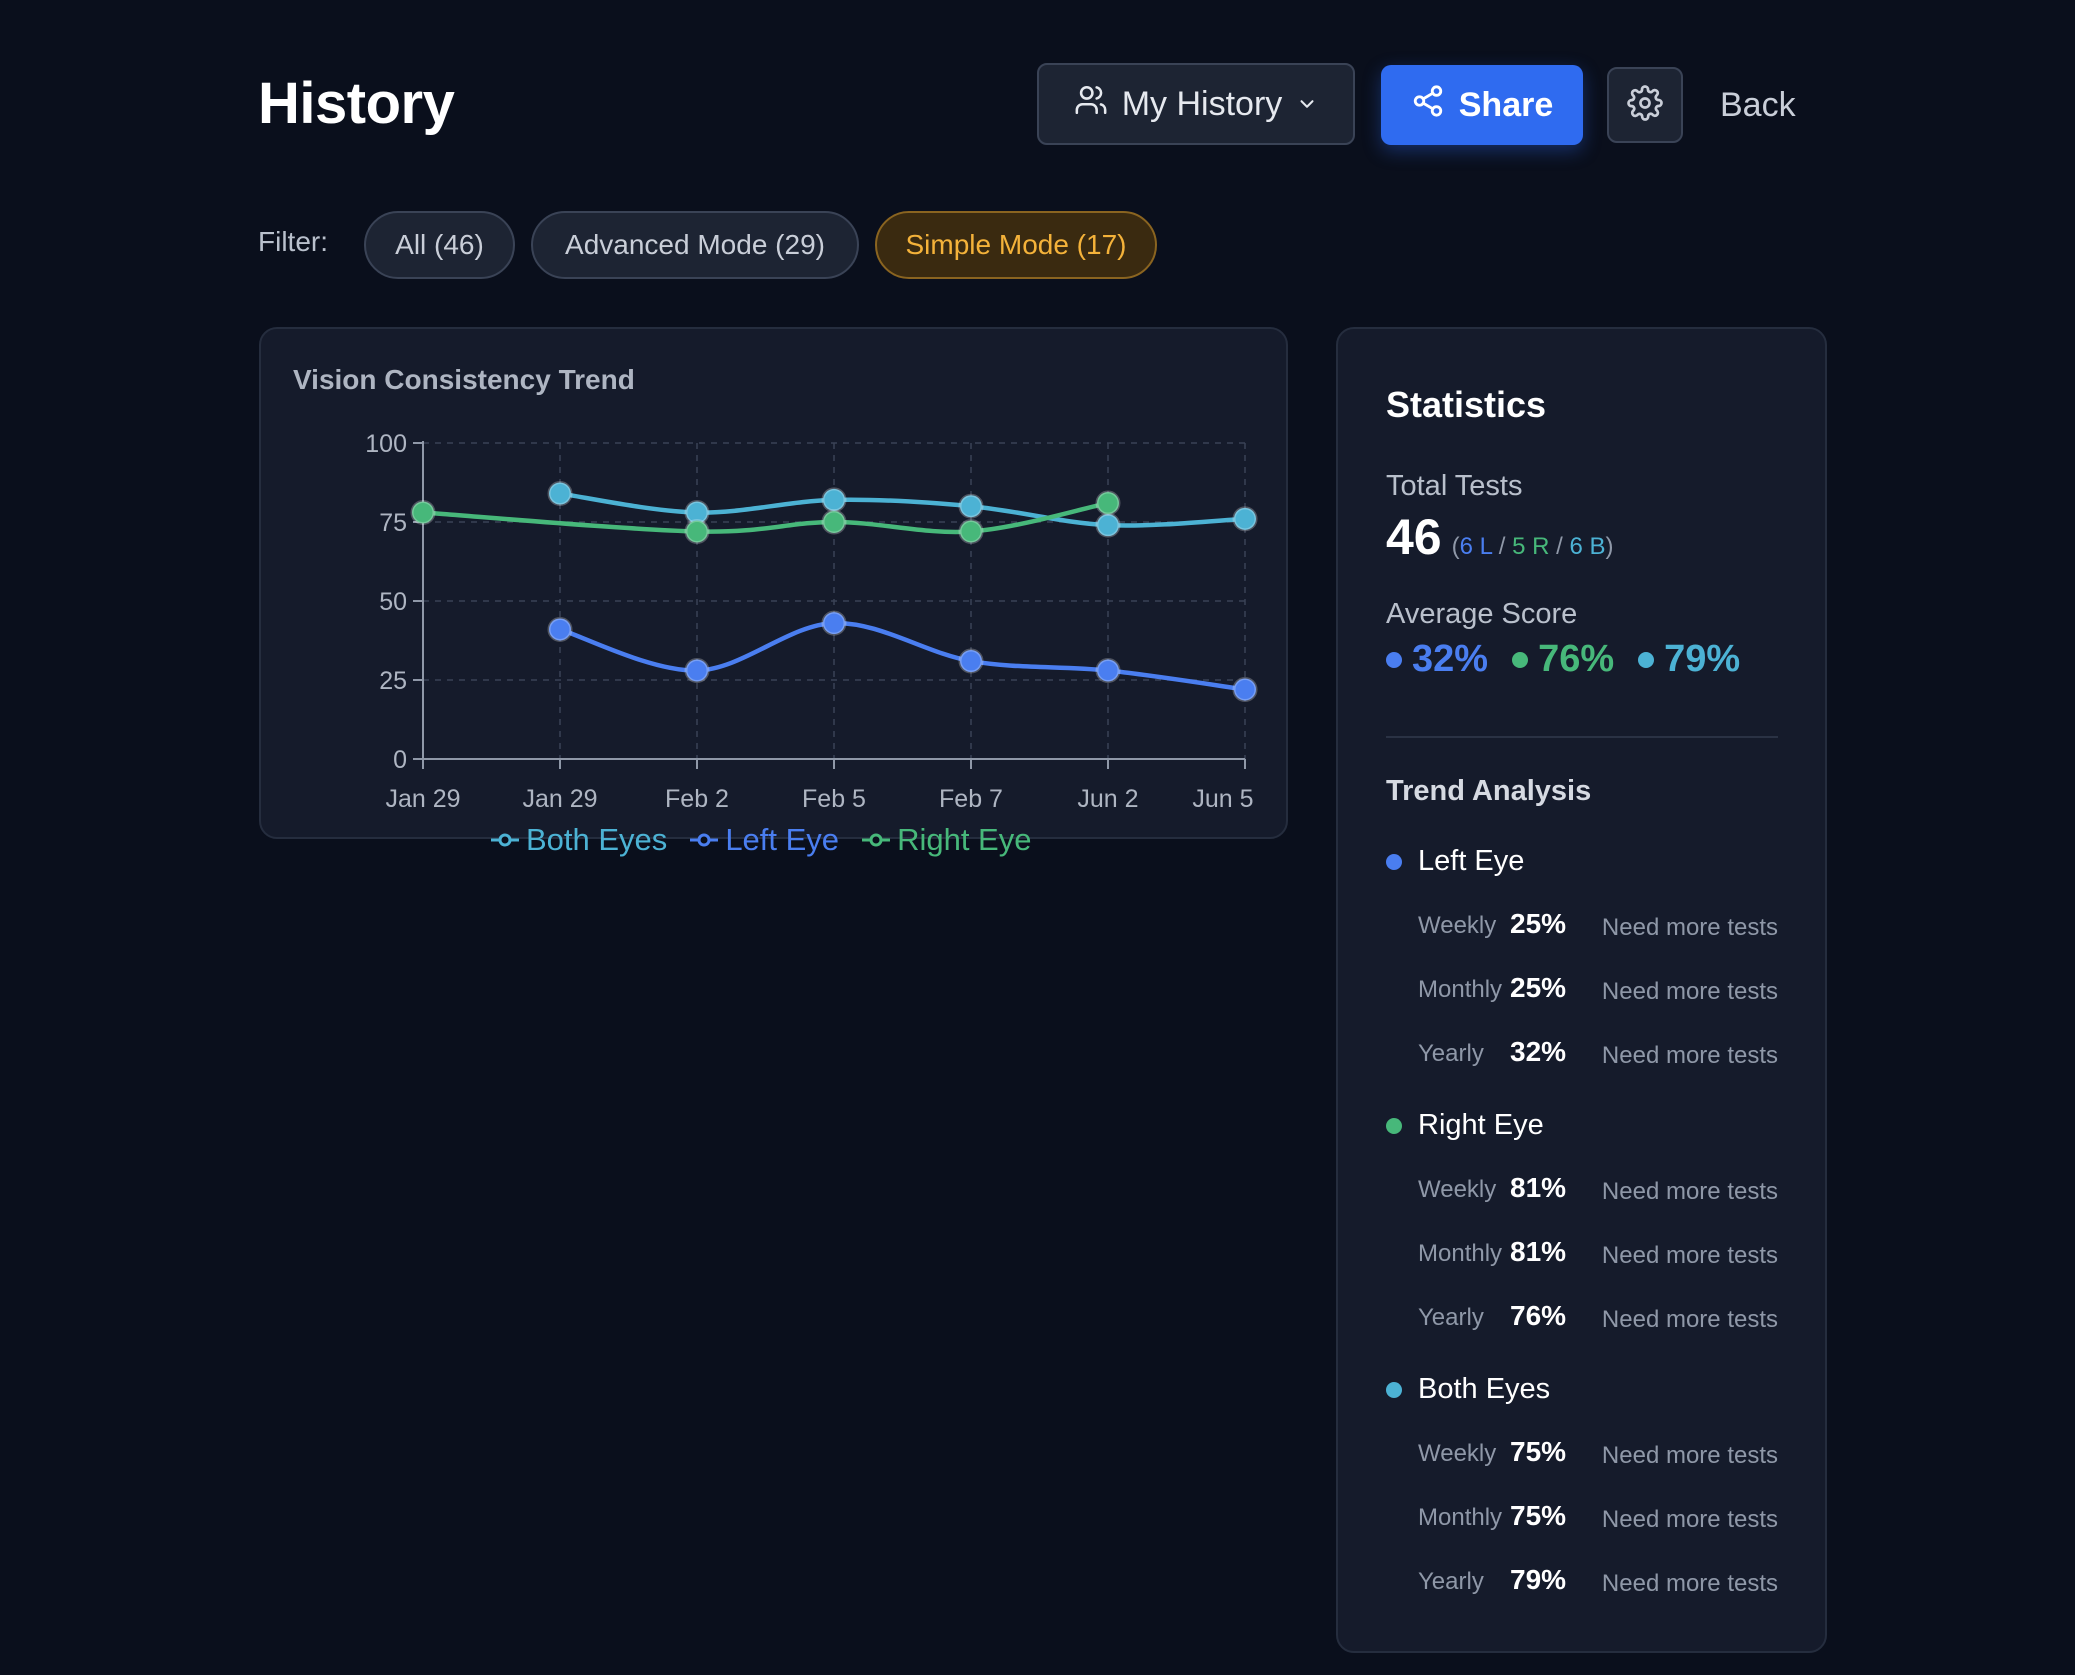 Image resolution: width=2075 pixels, height=1675 pixels. What do you see at coordinates (1598, 1256) in the screenshot?
I see `trend-row: Monthly 81% Need more tests` at bounding box center [1598, 1256].